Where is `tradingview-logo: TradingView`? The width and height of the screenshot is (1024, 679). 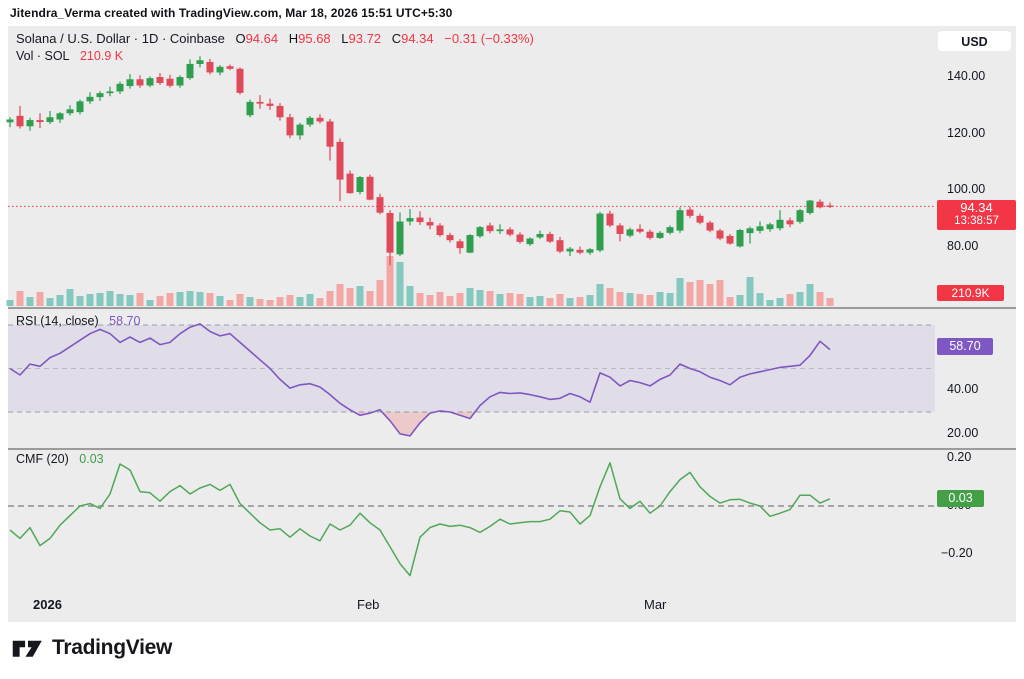
tradingview-logo: TradingView is located at coordinates (92, 648).